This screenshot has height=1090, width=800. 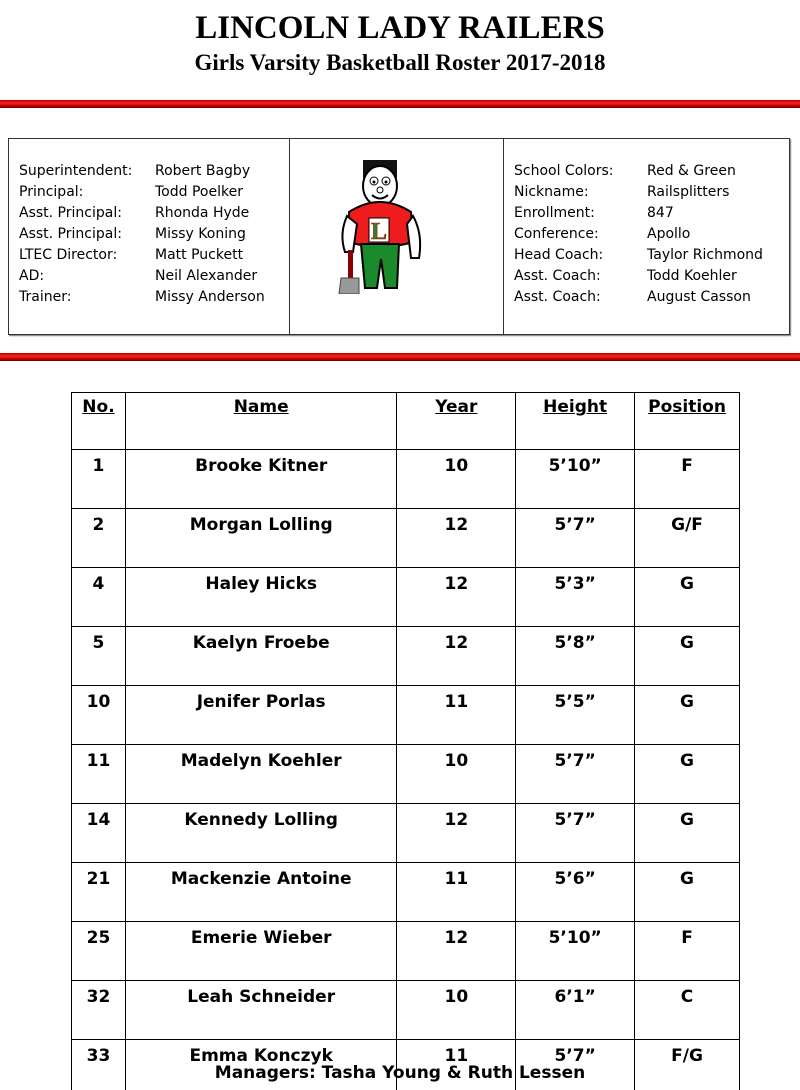 What do you see at coordinates (660, 213) in the screenshot?
I see `staff-value: 847` at bounding box center [660, 213].